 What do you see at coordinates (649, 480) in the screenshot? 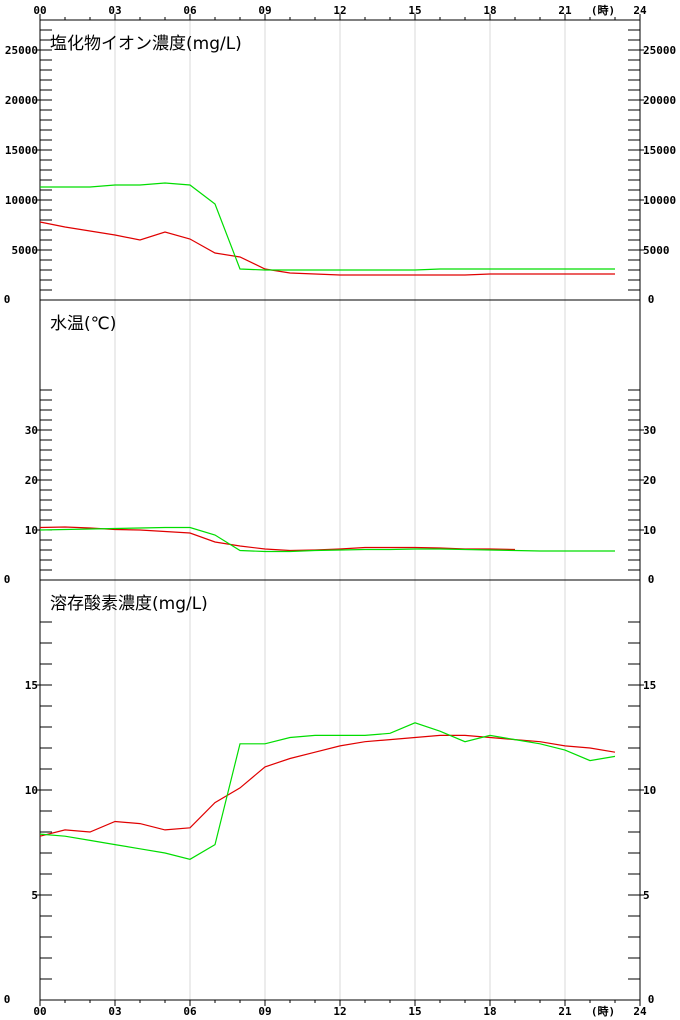
I see `y-tick-label-right: 20` at bounding box center [649, 480].